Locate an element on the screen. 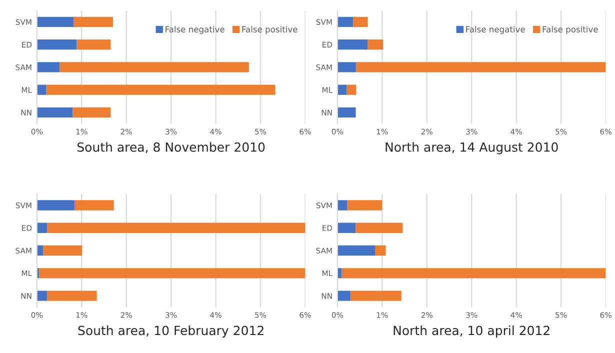 This screenshot has width=615, height=353. text: South area, 8 November 2010 is located at coordinates (171, 148).